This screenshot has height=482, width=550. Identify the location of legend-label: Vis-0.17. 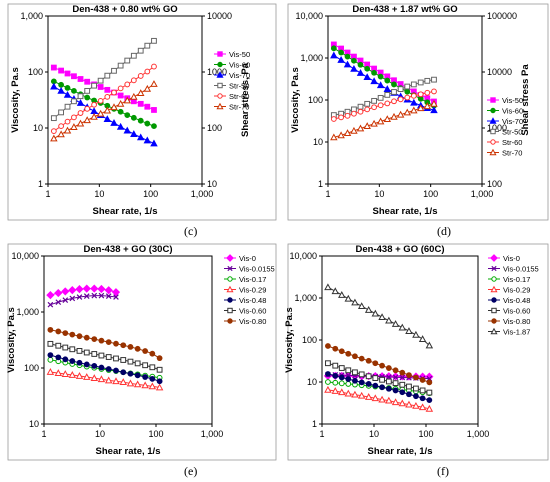
(252, 279).